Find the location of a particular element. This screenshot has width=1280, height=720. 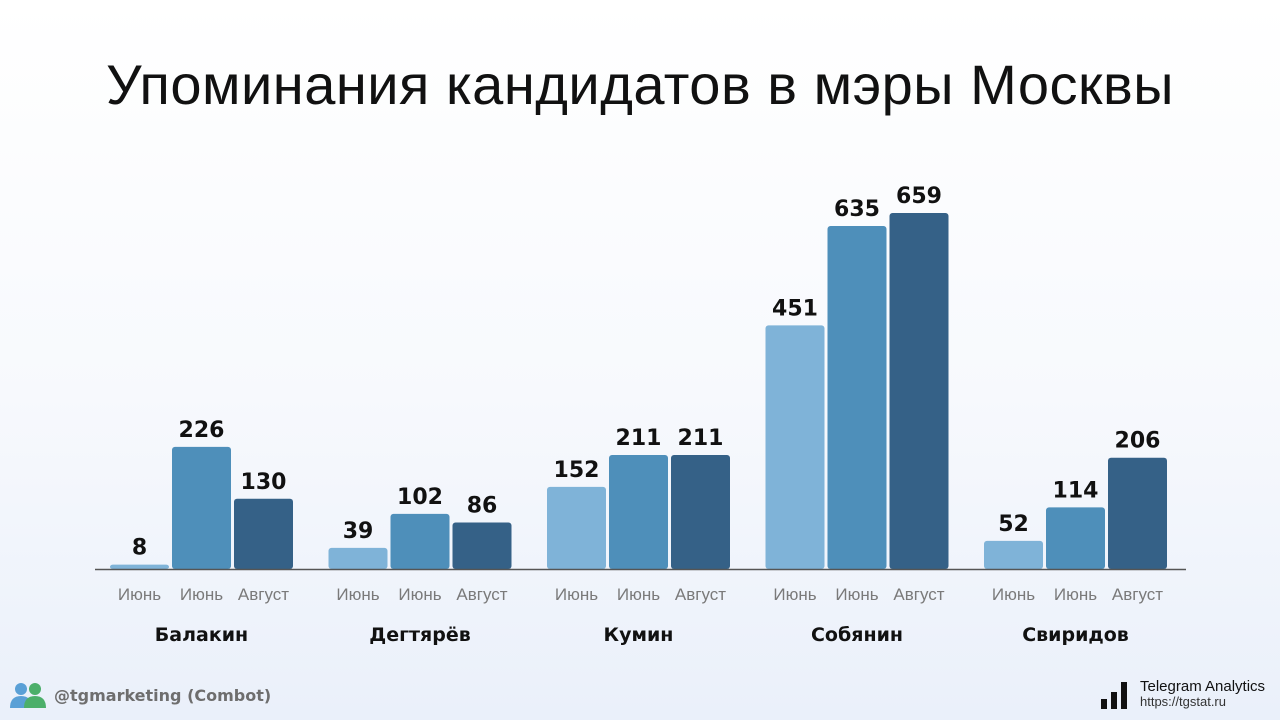

source-attribution: @tgmarketing (Combot) is located at coordinates (140, 695).